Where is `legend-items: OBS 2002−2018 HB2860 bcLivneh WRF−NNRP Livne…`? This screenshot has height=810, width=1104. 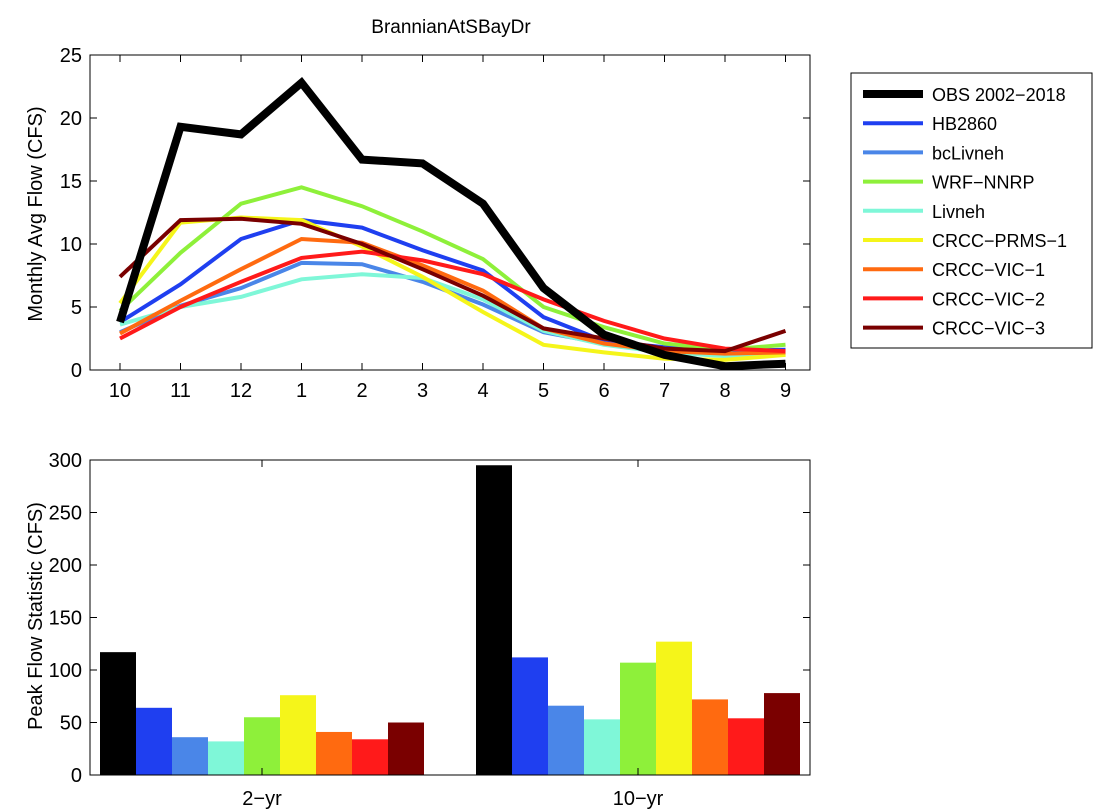
legend-items: OBS 2002−2018 HB2860 bcLivneh WRF−NNRP Livne… is located at coordinates (965, 212).